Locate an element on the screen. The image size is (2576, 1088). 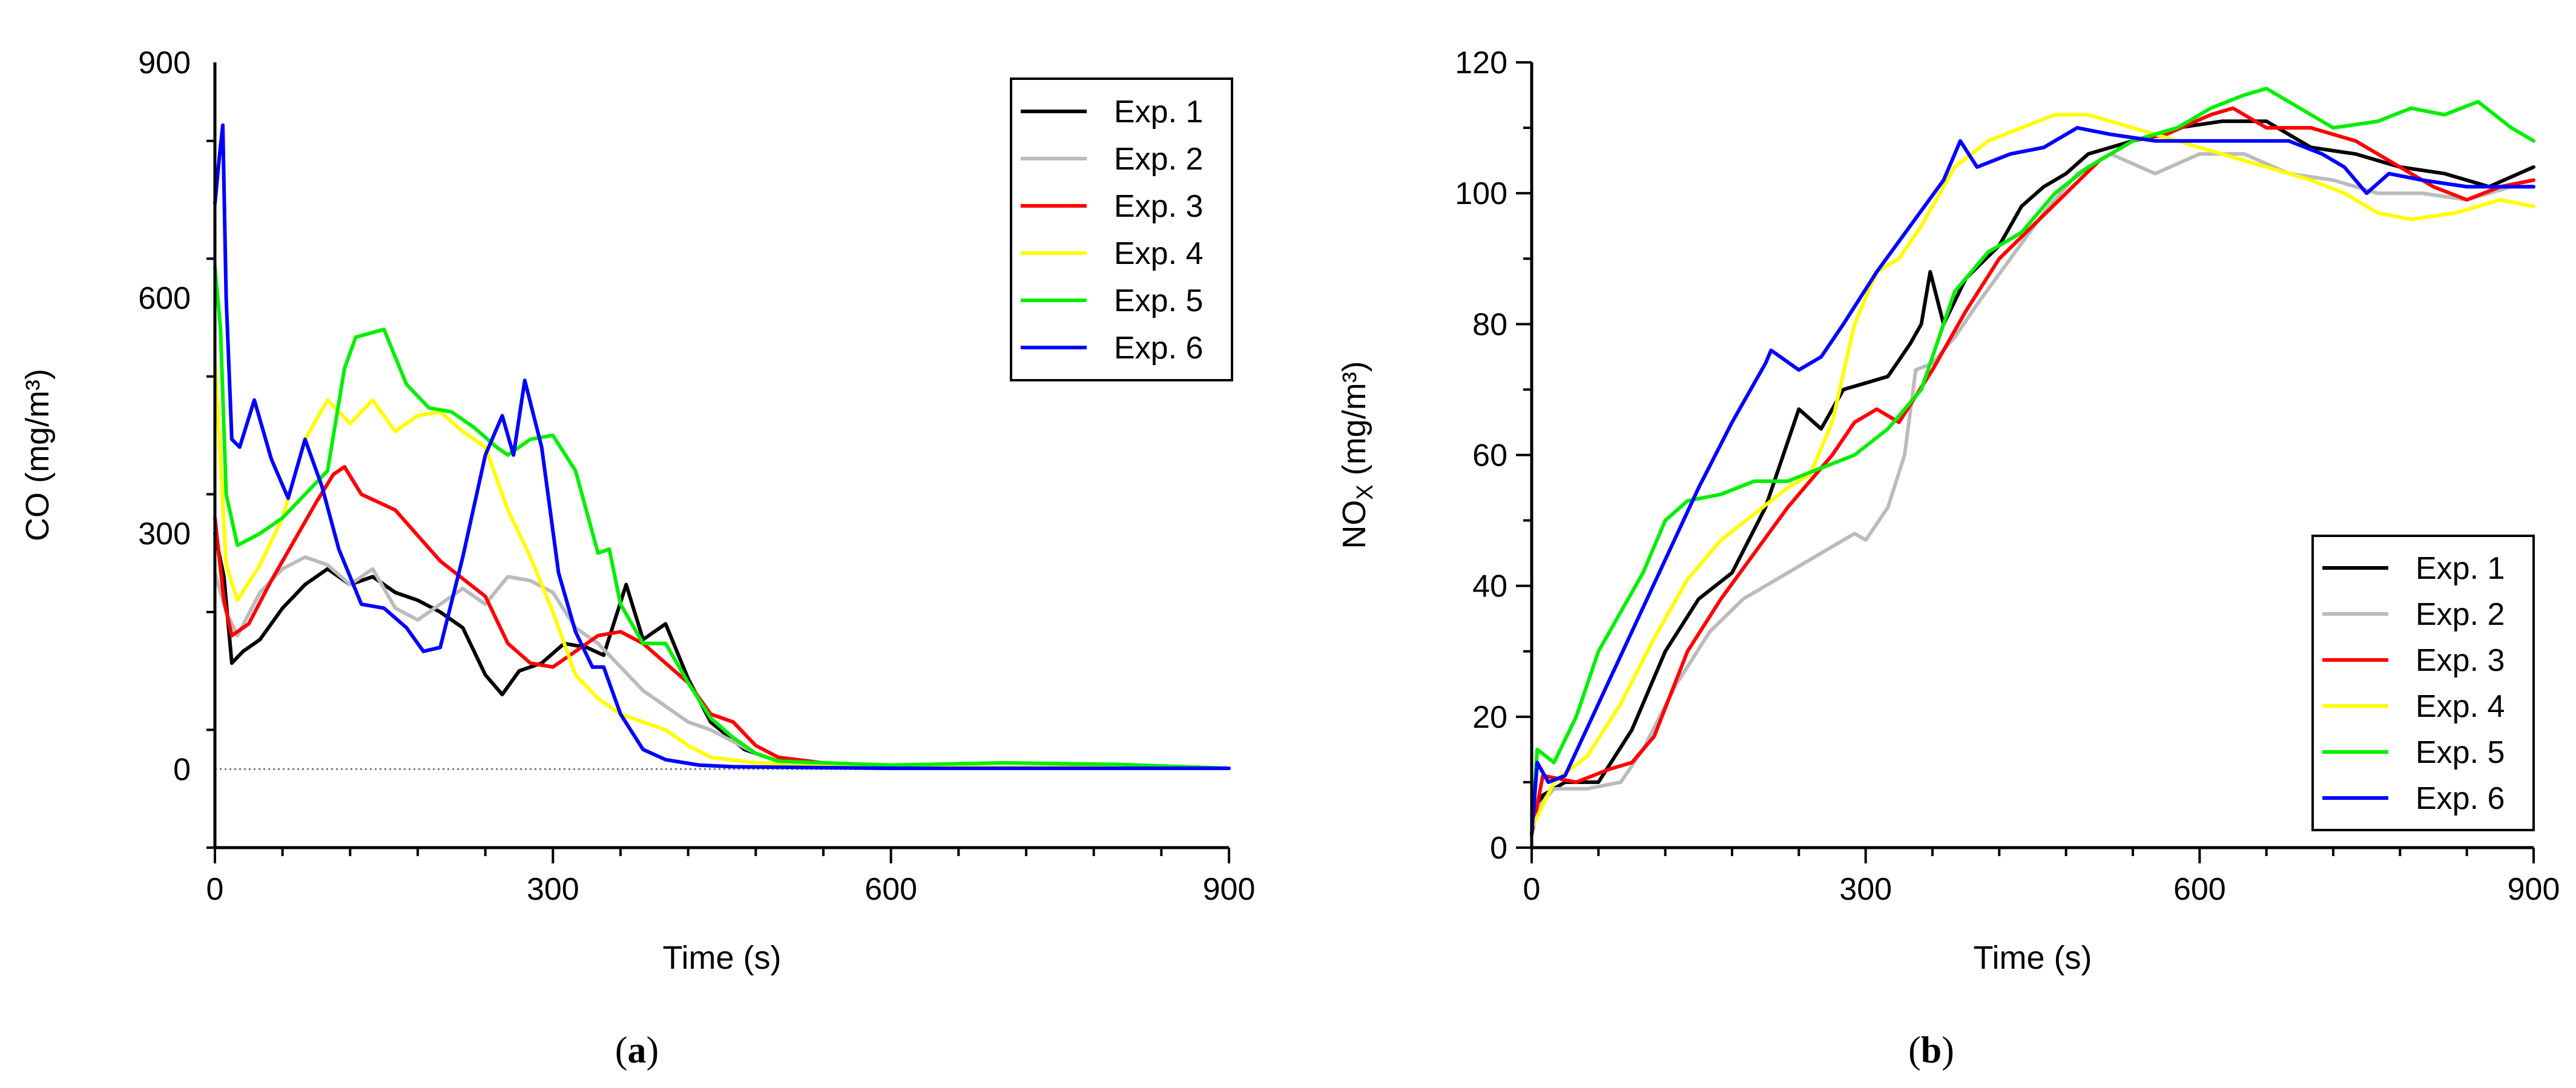
panel-label-b: (b) is located at coordinates (1931, 1050).